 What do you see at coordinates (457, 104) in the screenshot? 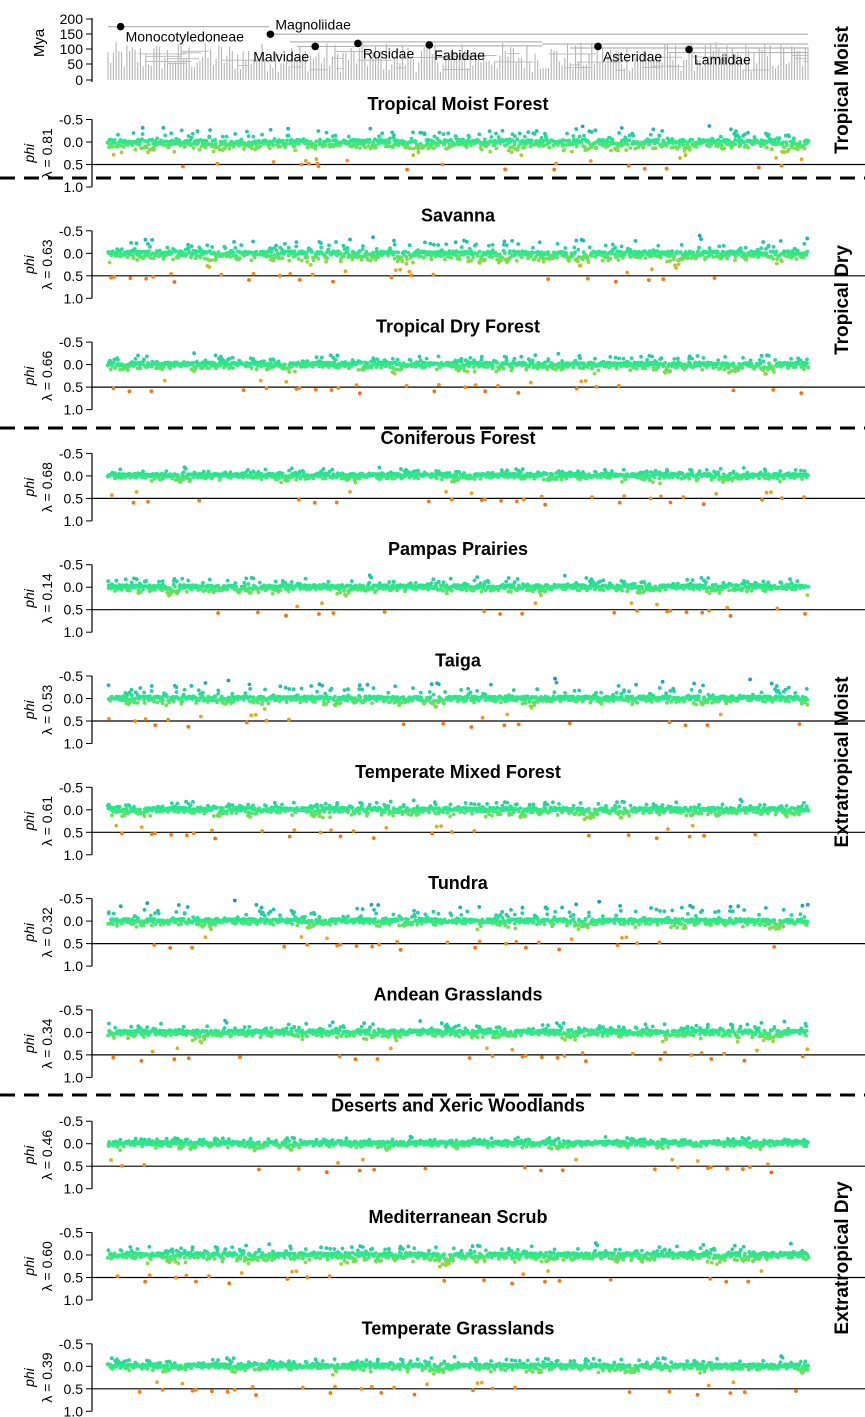
I see `panel-title: Tropical Moist Forest` at bounding box center [457, 104].